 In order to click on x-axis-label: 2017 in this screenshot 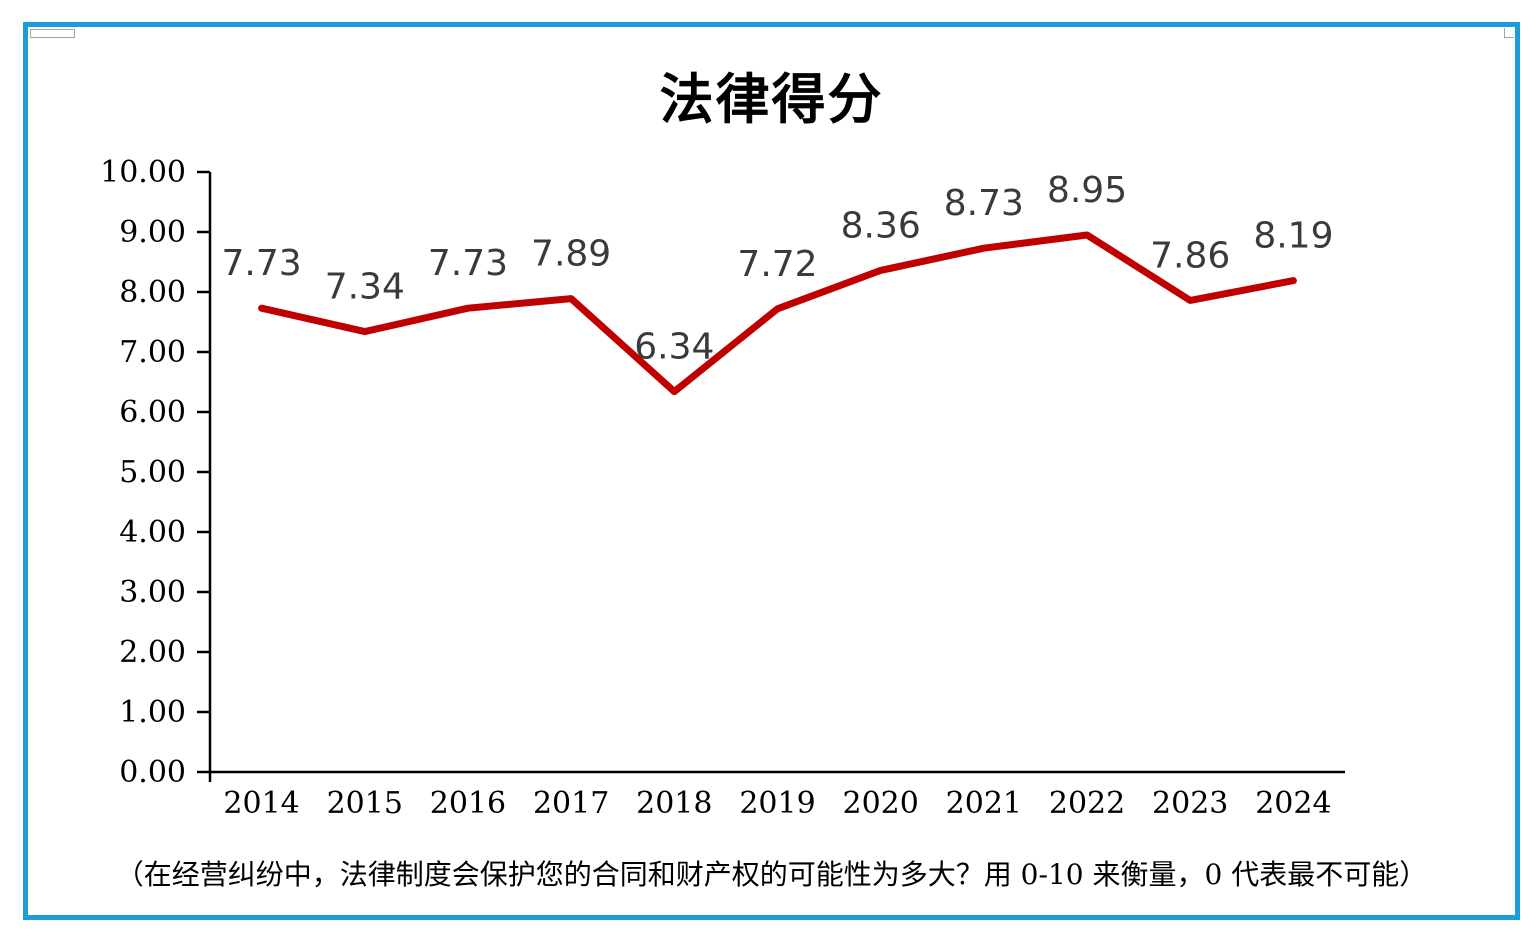, I will do `click(571, 803)`.